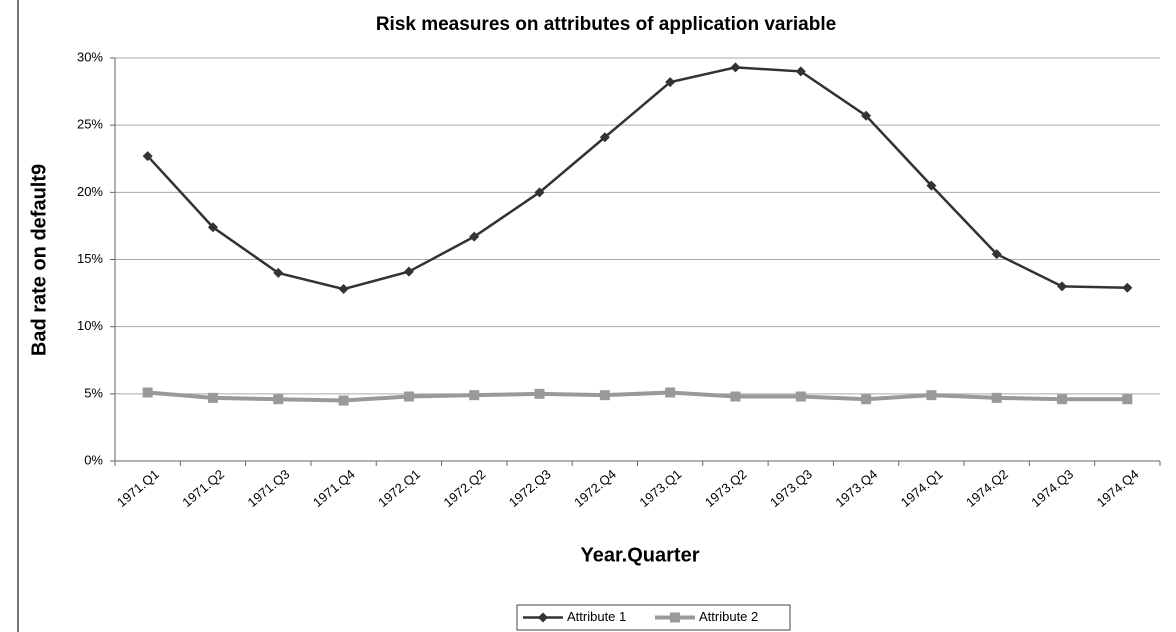 The height and width of the screenshot is (632, 1176). I want to click on x-tick-label: 1973.Q2, so click(726, 488).